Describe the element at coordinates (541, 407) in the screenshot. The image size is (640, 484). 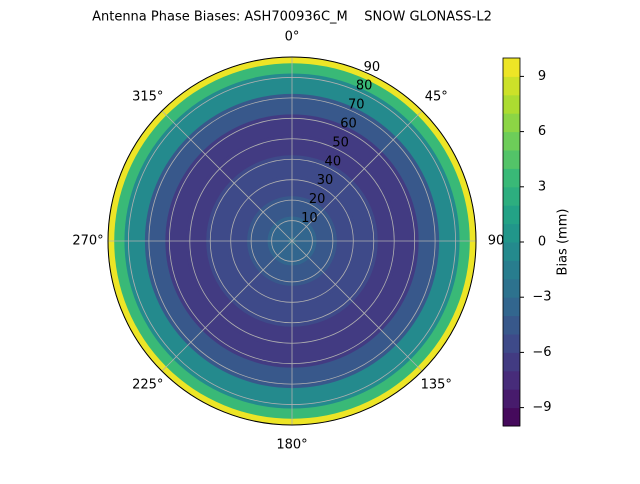
I see `colorbar-tick-label: −9` at that location.